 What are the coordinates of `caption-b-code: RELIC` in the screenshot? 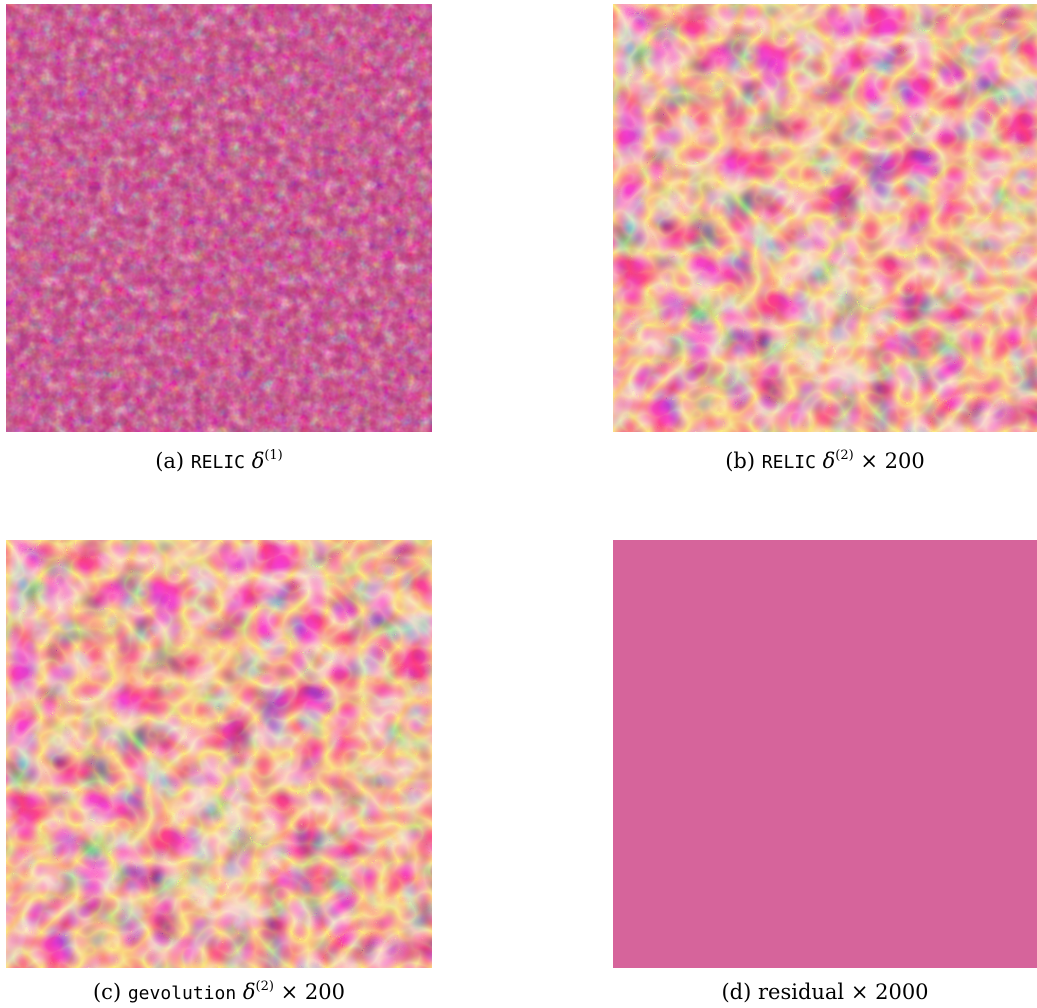 It's located at (788, 462).